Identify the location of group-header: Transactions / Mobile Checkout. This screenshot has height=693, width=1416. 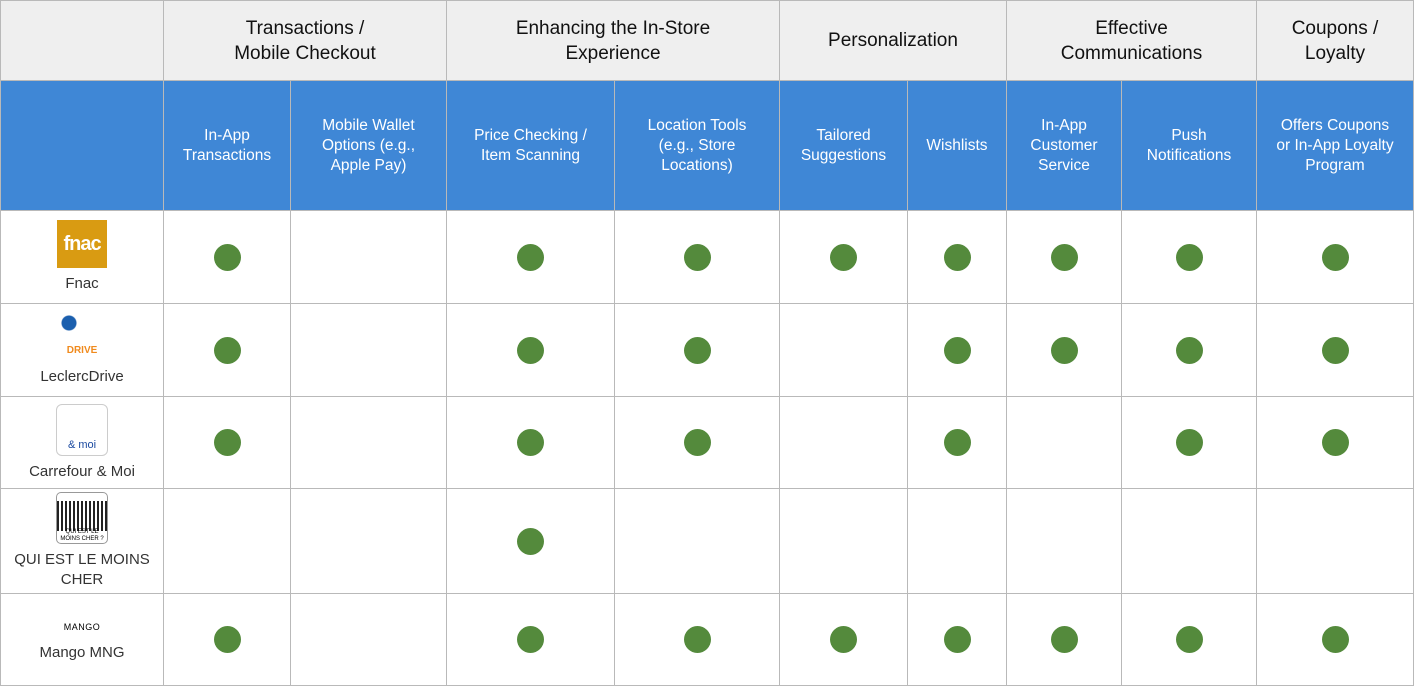
(305, 40).